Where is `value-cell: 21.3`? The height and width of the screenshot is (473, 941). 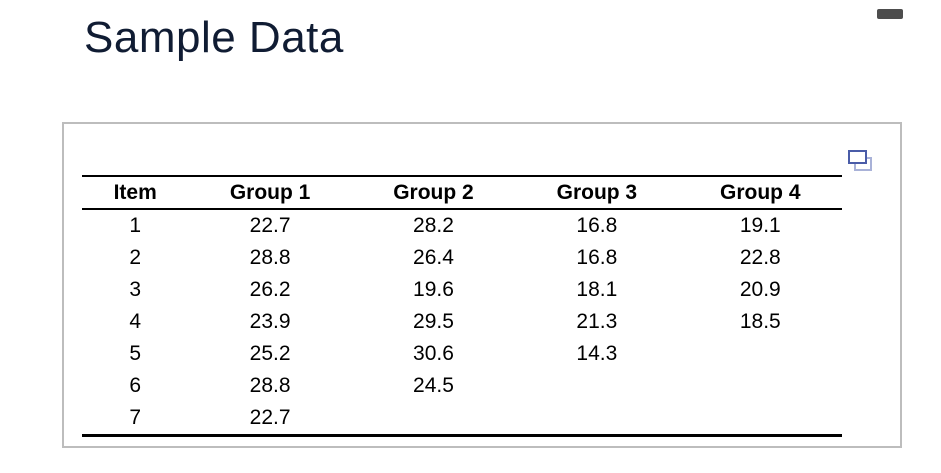 value-cell: 21.3 is located at coordinates (597, 321).